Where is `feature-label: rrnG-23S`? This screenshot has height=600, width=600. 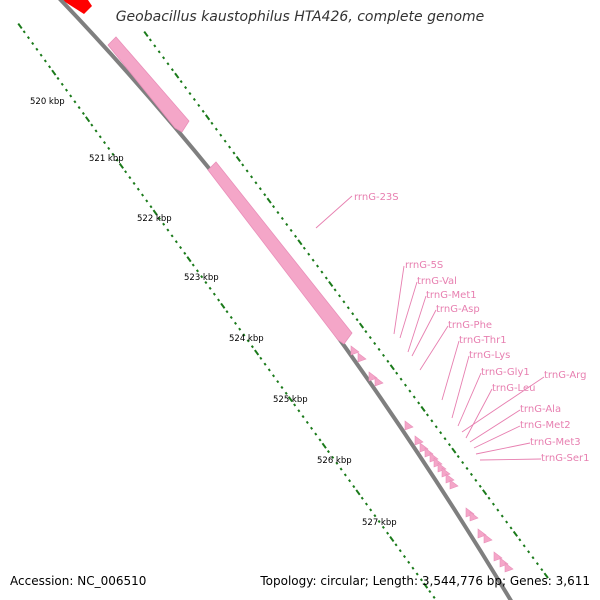 feature-label: rrnG-23S is located at coordinates (376, 197).